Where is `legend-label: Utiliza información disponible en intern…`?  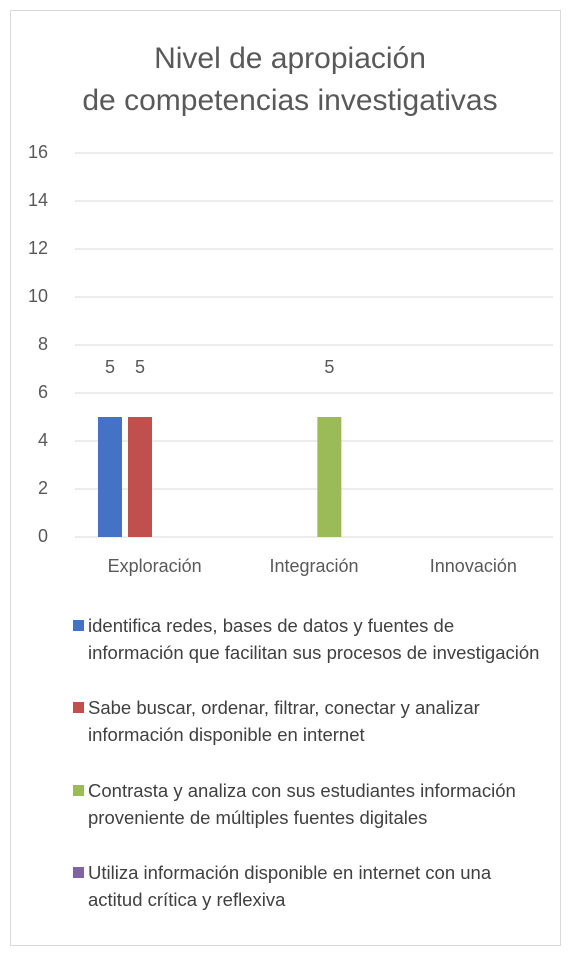
legend-label: Utiliza información disponible en intern… is located at coordinates (290, 886).